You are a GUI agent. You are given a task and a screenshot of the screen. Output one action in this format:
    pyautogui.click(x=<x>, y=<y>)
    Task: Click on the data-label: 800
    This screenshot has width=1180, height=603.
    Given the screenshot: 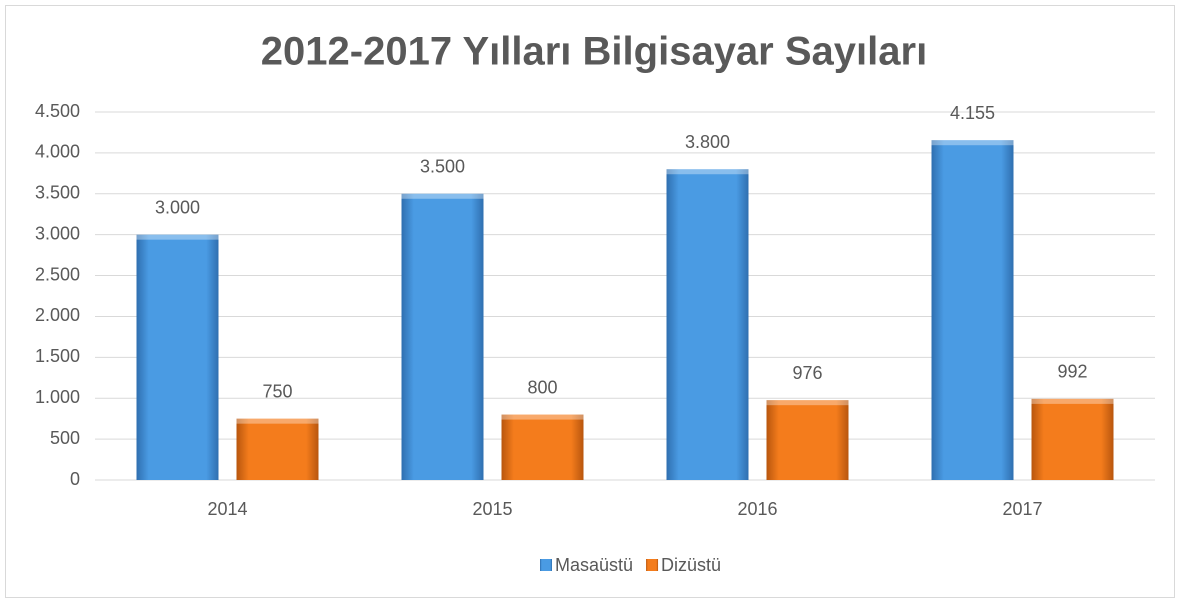 What is the action you would take?
    pyautogui.click(x=542, y=387)
    